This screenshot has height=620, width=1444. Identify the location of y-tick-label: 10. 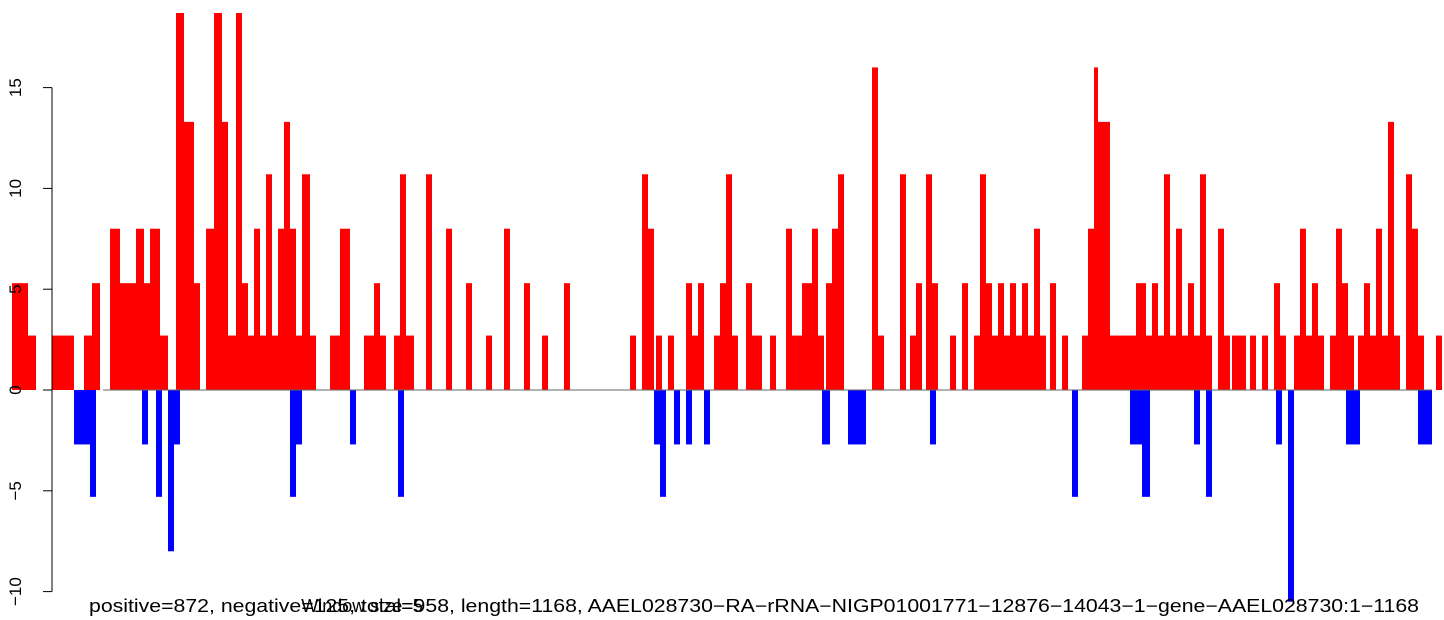
(15, 188).